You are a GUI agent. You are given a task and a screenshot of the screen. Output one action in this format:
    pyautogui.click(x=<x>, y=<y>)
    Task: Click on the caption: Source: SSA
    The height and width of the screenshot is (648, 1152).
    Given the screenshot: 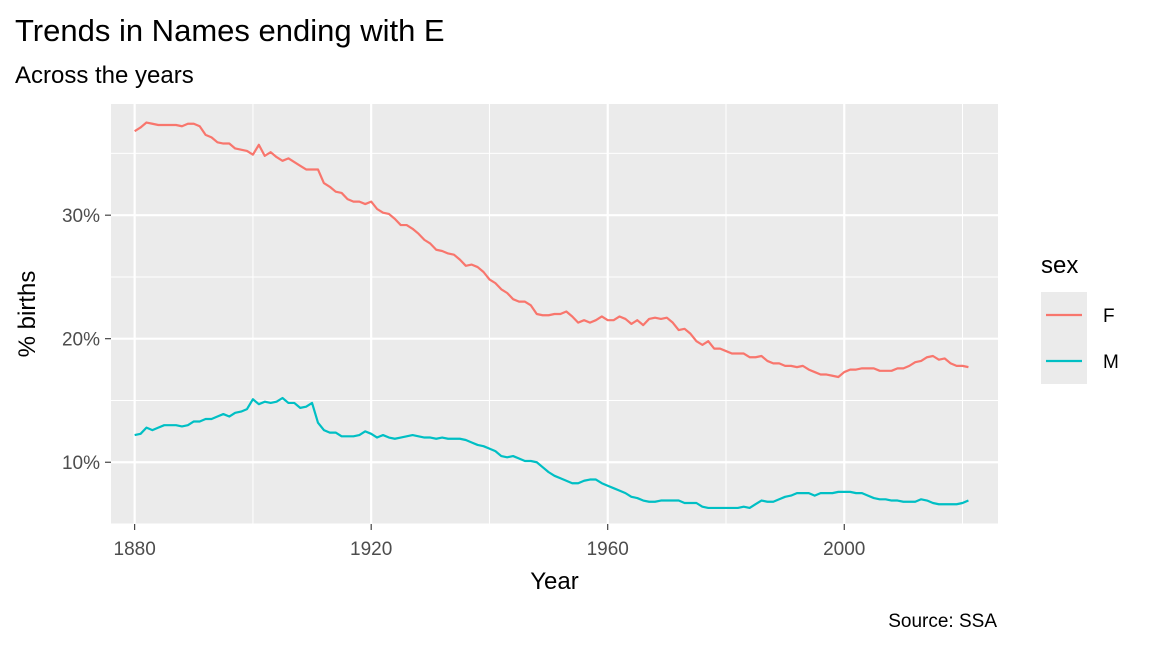 What is the action you would take?
    pyautogui.click(x=942, y=621)
    